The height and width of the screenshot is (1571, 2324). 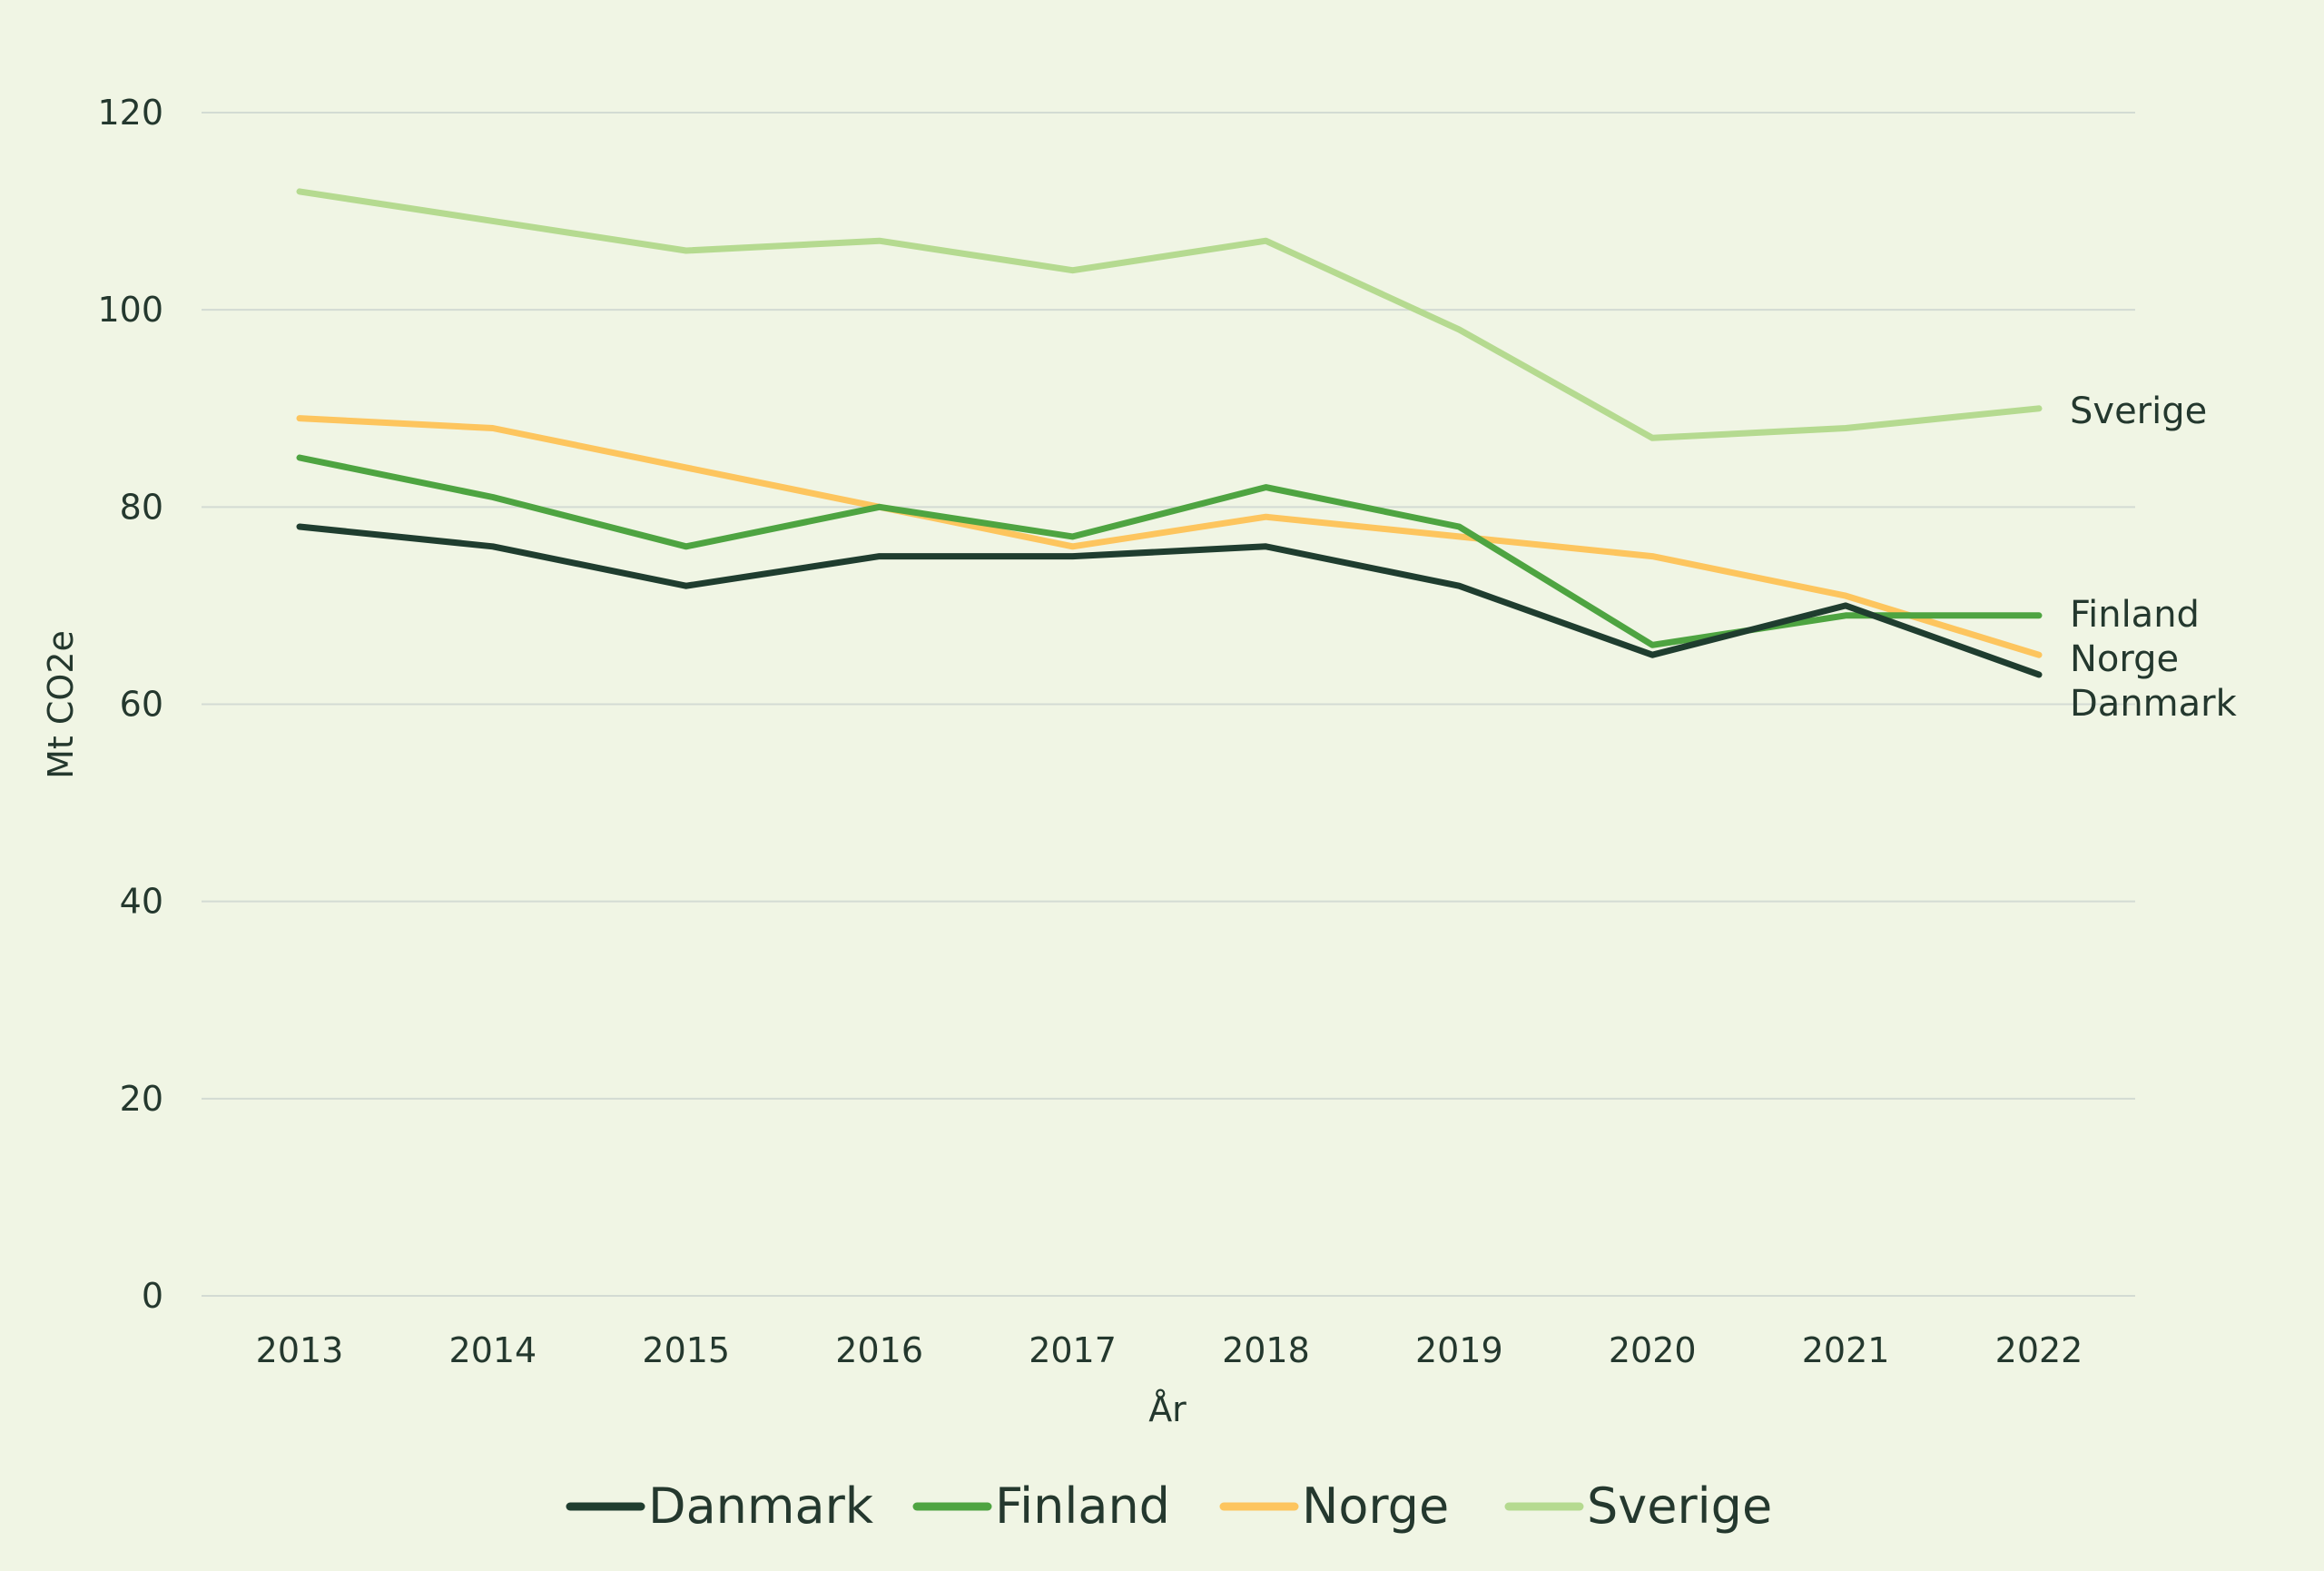 I want to click on series-line-sverige, so click(x=1169, y=314).